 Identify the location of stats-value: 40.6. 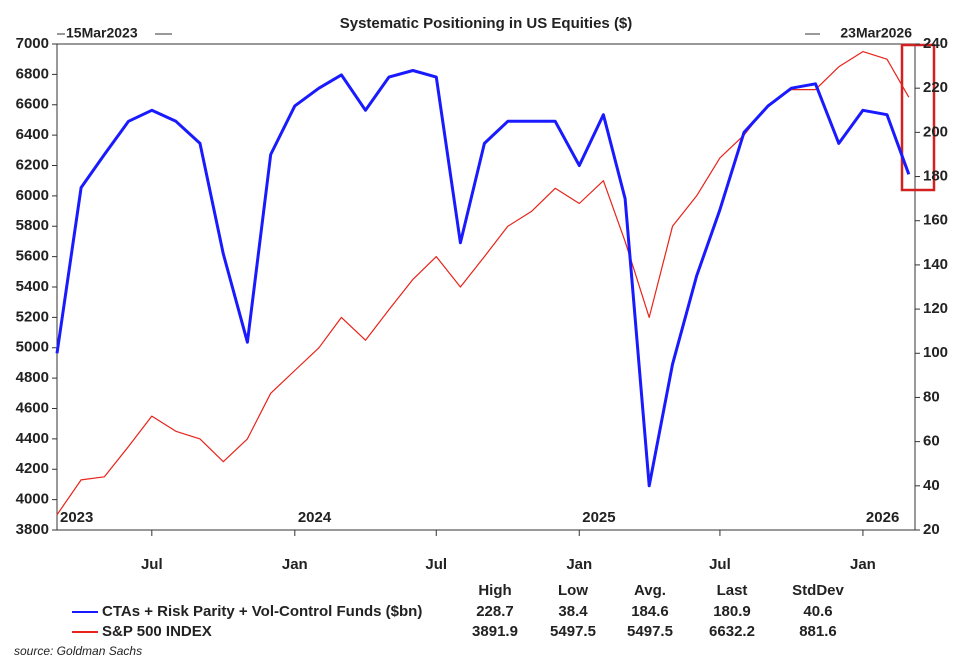
(817, 611).